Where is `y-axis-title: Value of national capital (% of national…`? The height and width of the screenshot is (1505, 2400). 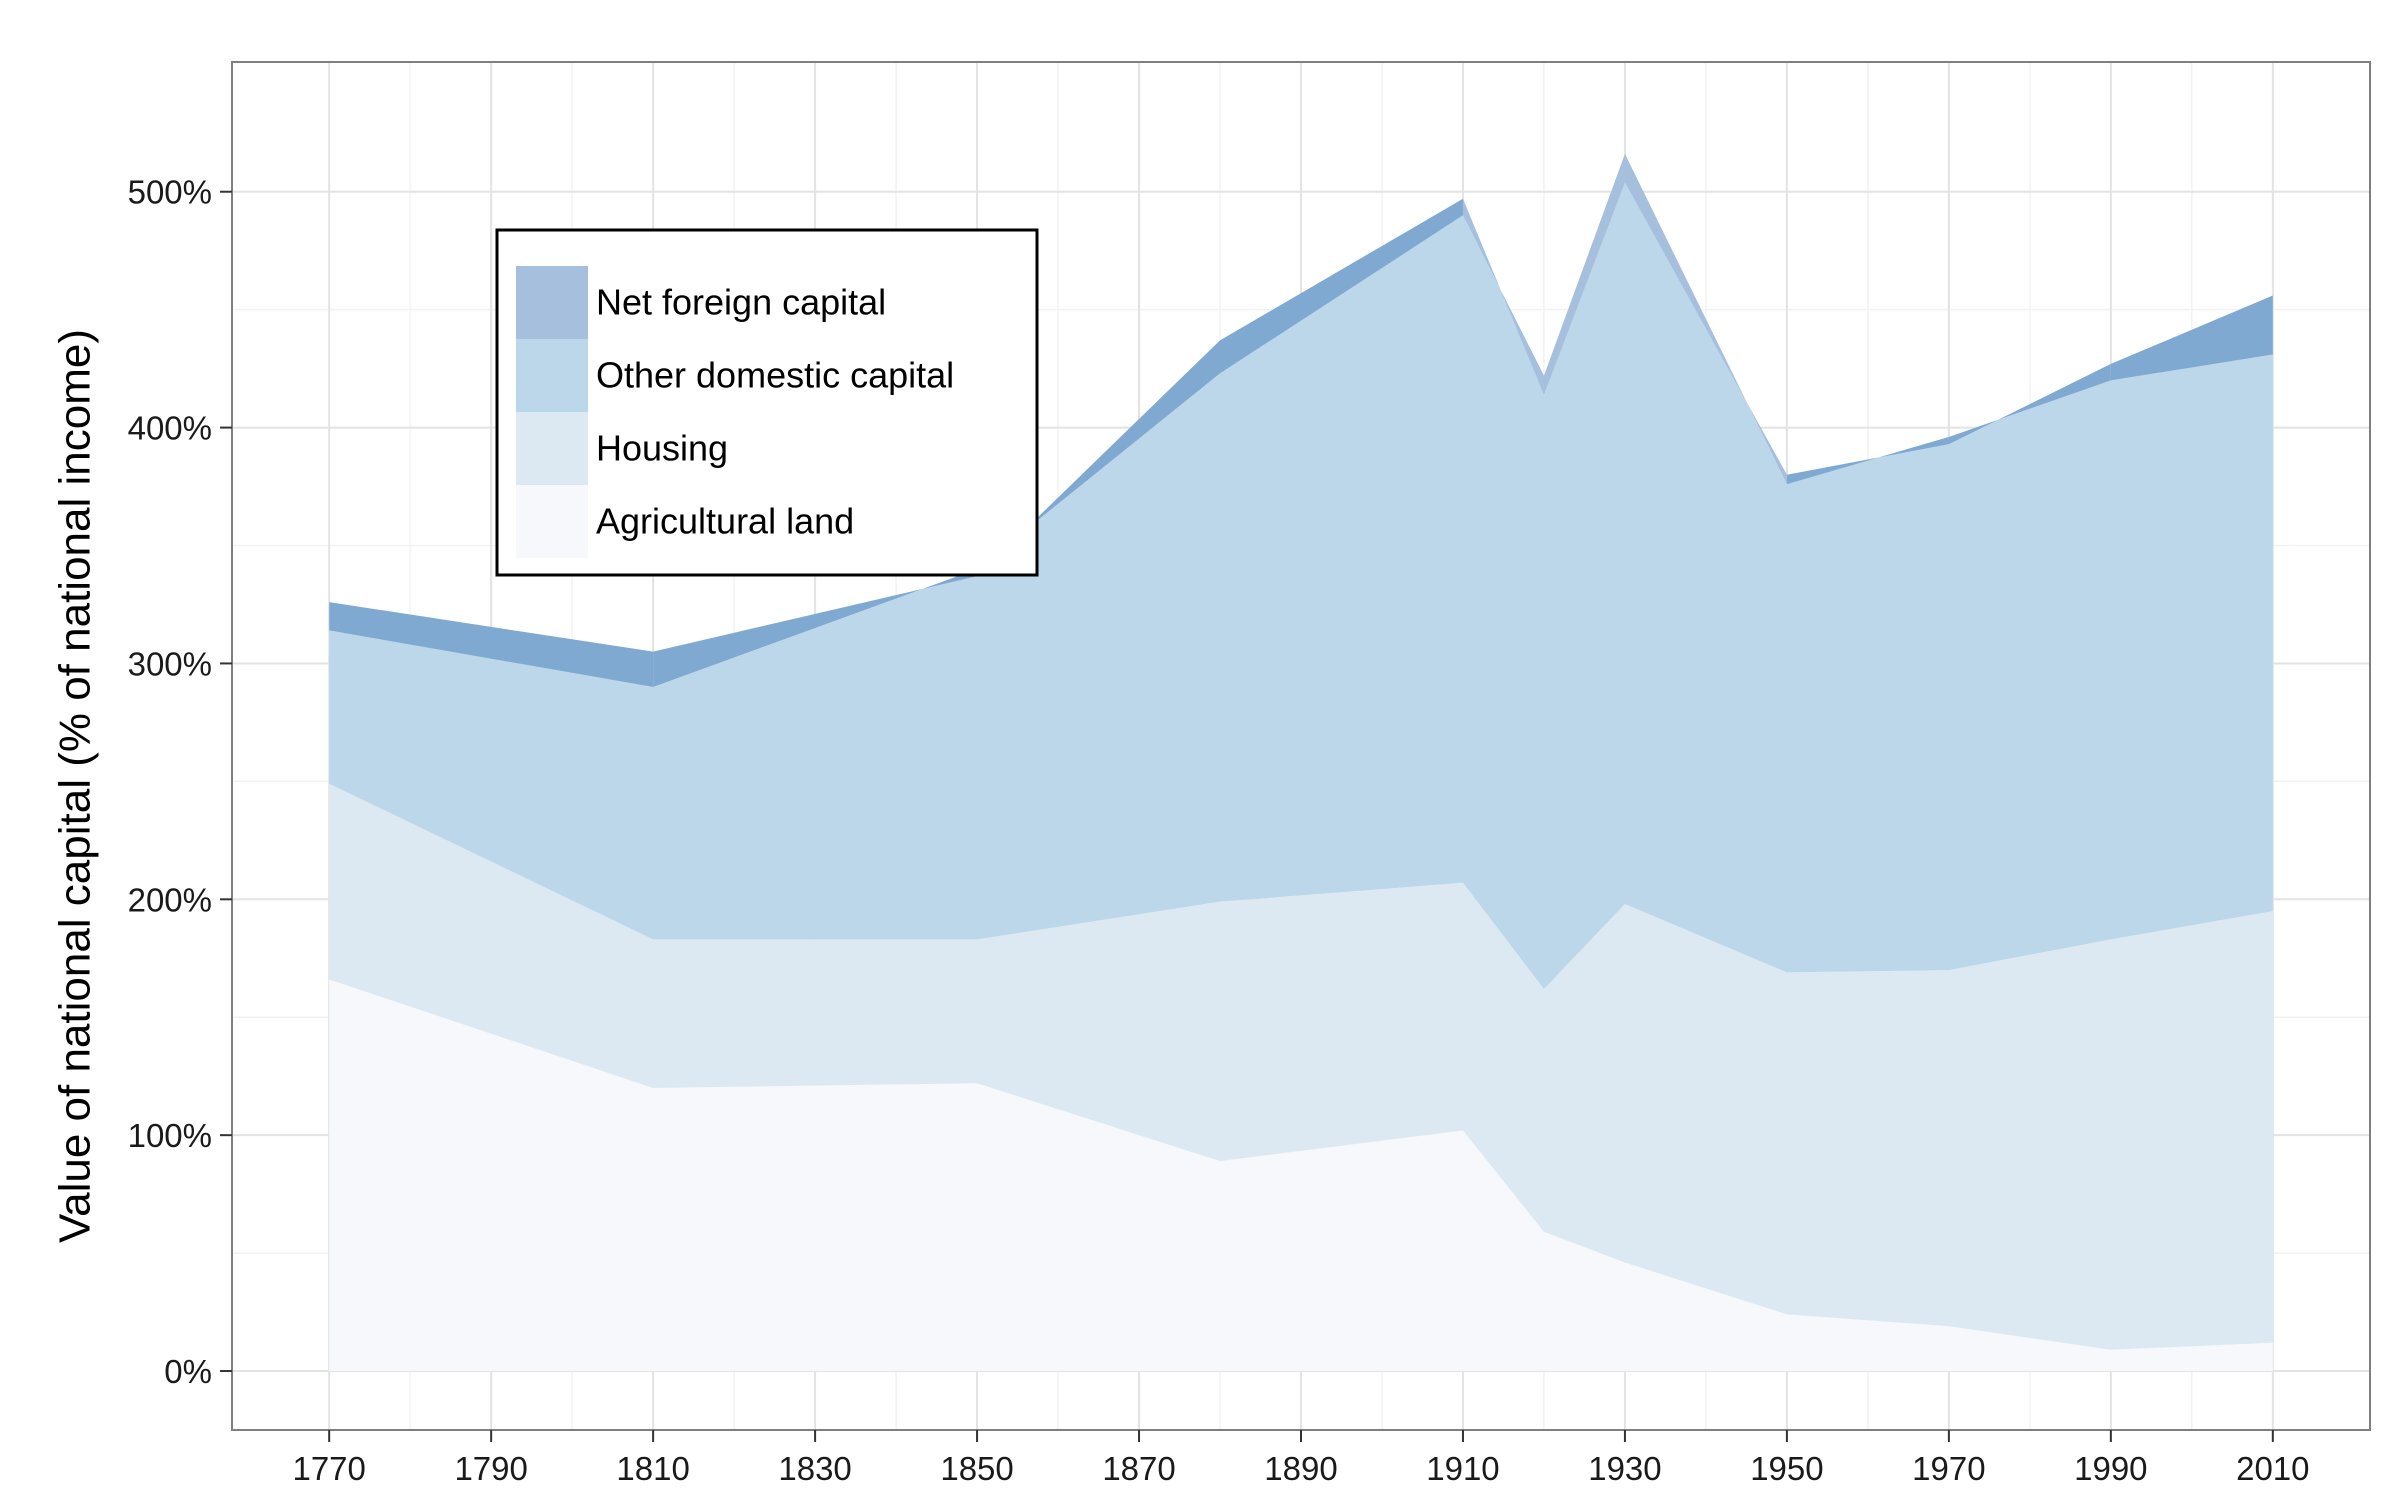
y-axis-title: Value of national capital (% of national… is located at coordinates (75, 786).